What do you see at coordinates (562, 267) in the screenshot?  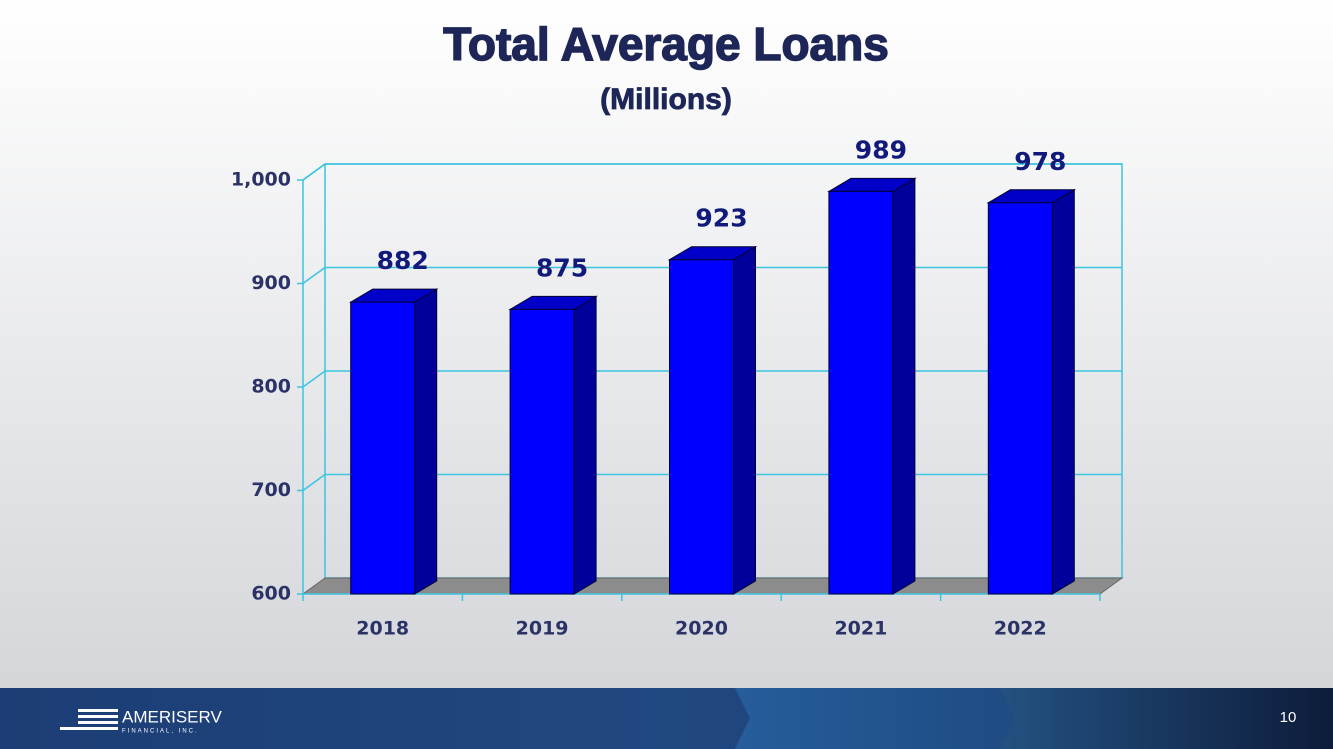 I see `value-label: 875` at bounding box center [562, 267].